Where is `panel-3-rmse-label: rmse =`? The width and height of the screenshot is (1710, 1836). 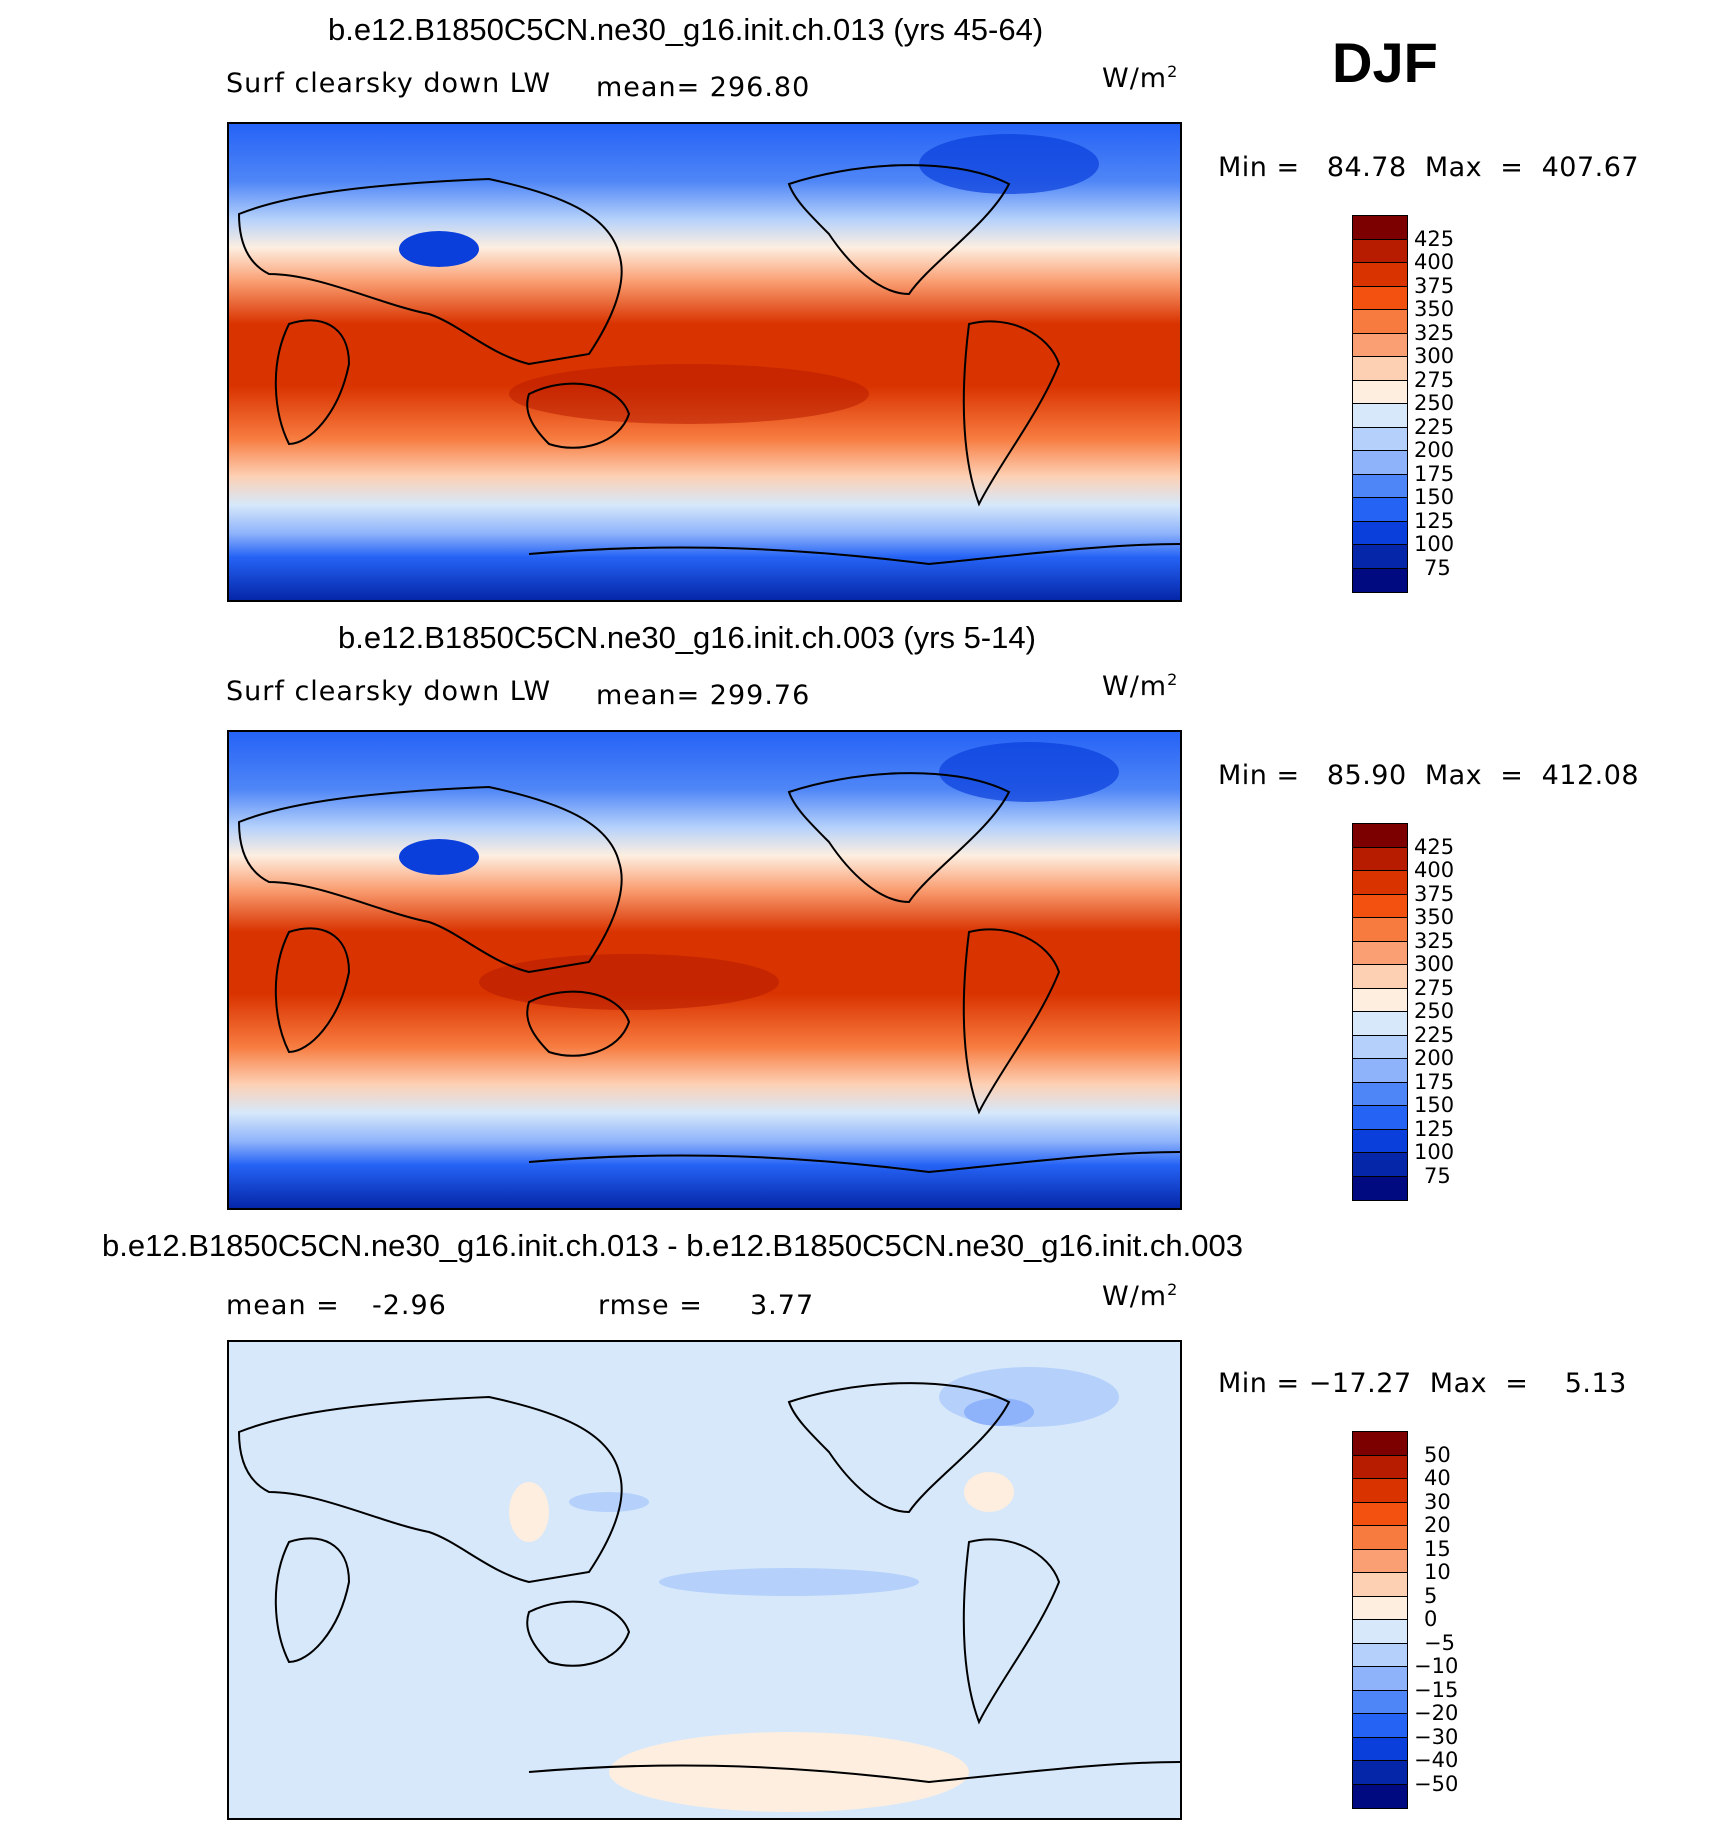 panel-3-rmse-label: rmse = is located at coordinates (650, 1305).